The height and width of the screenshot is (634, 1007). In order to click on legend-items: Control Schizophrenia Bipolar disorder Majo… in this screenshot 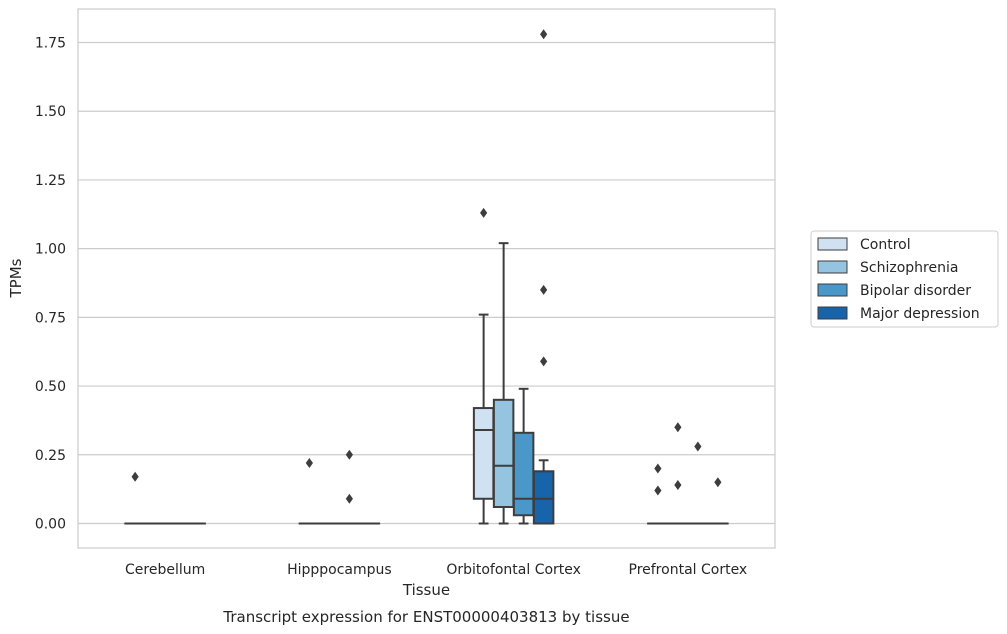, I will do `click(898, 279)`.